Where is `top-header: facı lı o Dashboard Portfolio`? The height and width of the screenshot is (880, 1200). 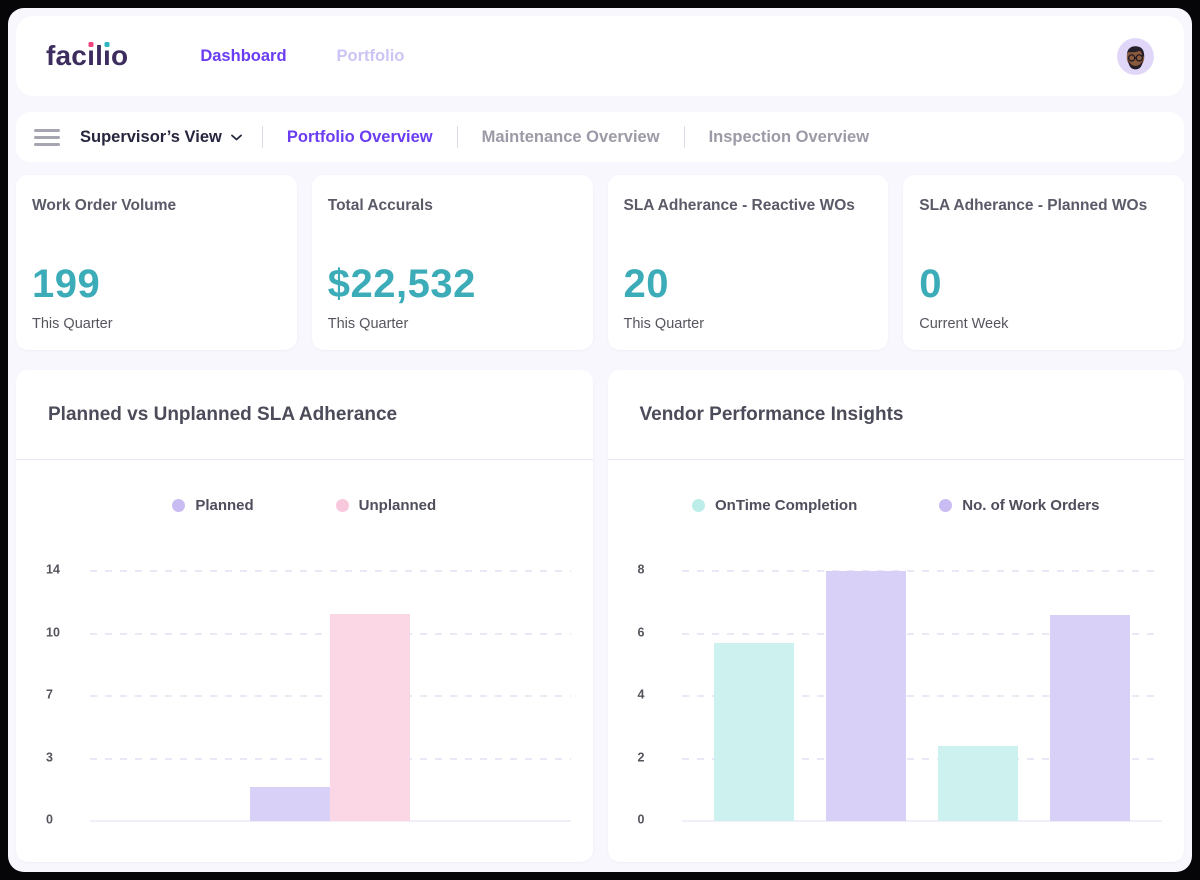
top-header: facı lı o Dashboard Portfolio is located at coordinates (600, 56).